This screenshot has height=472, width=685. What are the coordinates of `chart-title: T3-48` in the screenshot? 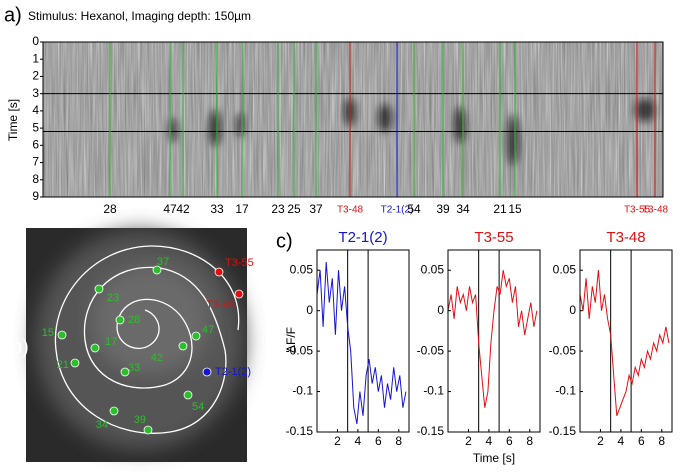 It's located at (625, 237).